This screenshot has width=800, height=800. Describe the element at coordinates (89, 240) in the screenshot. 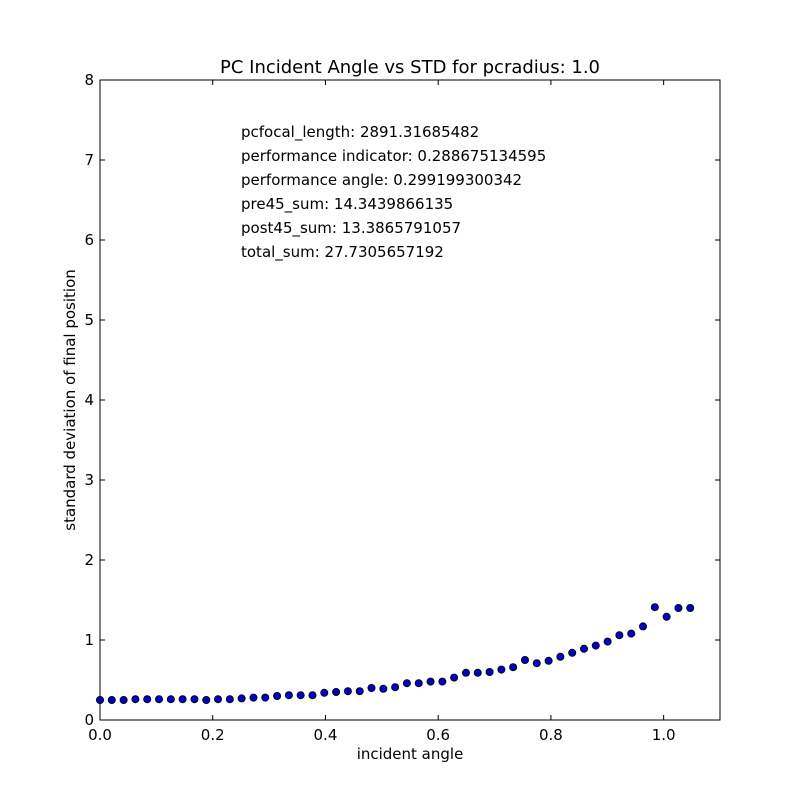

I see `y-tick-label: 6` at that location.